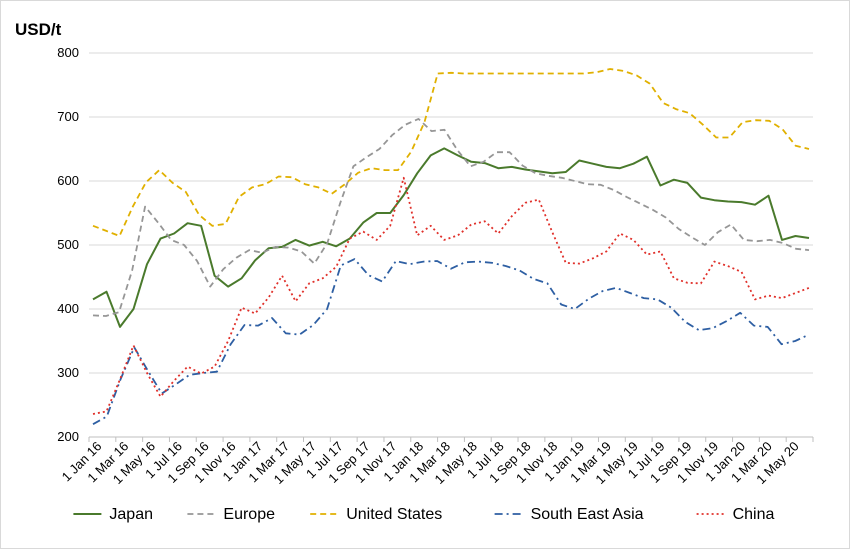  Describe the element at coordinates (451, 439) in the screenshot. I see `axes` at that location.